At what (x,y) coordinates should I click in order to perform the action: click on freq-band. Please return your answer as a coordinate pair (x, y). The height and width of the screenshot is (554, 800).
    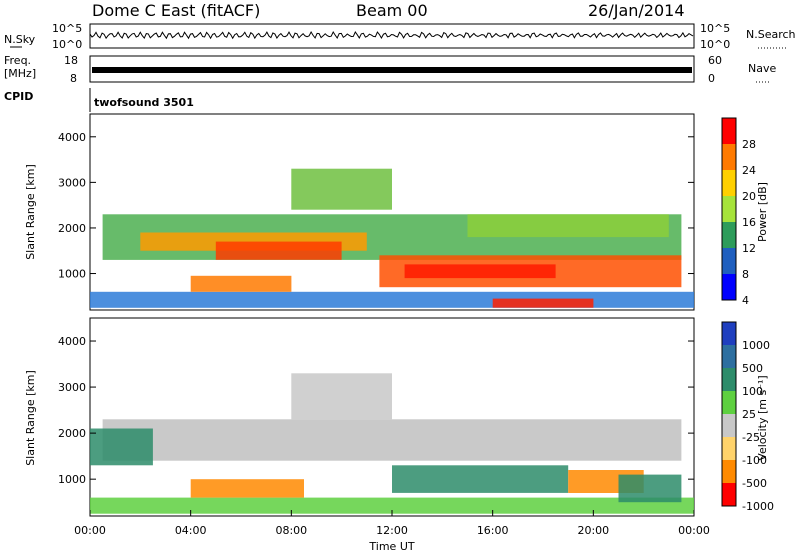
    Looking at the image, I should click on (392, 70).